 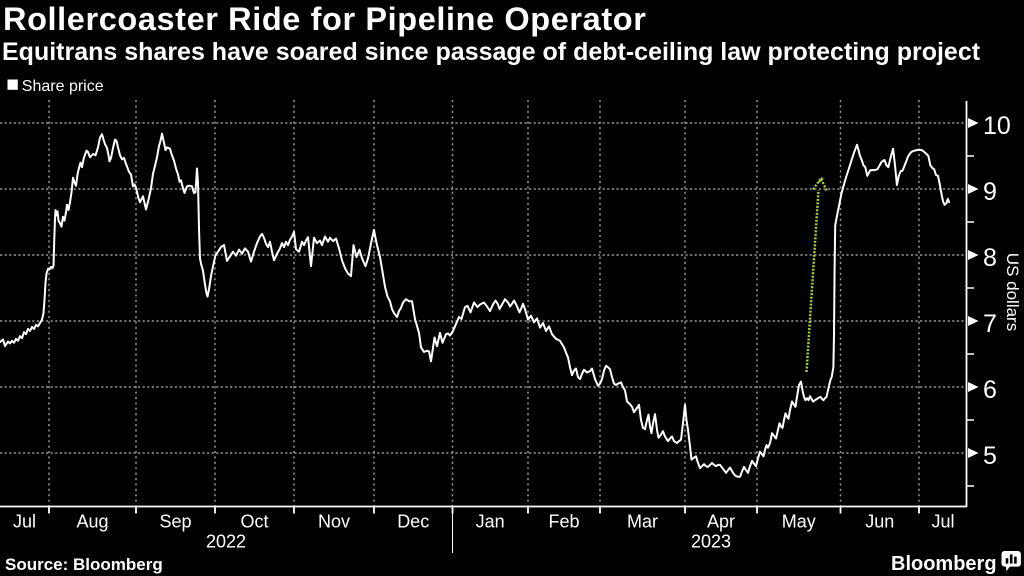 What do you see at coordinates (324, 19) in the screenshot?
I see `svg-text:Rollercoaster Ride for Pipelin: Rollercoaster Ride for Pipeline Operator` at bounding box center [324, 19].